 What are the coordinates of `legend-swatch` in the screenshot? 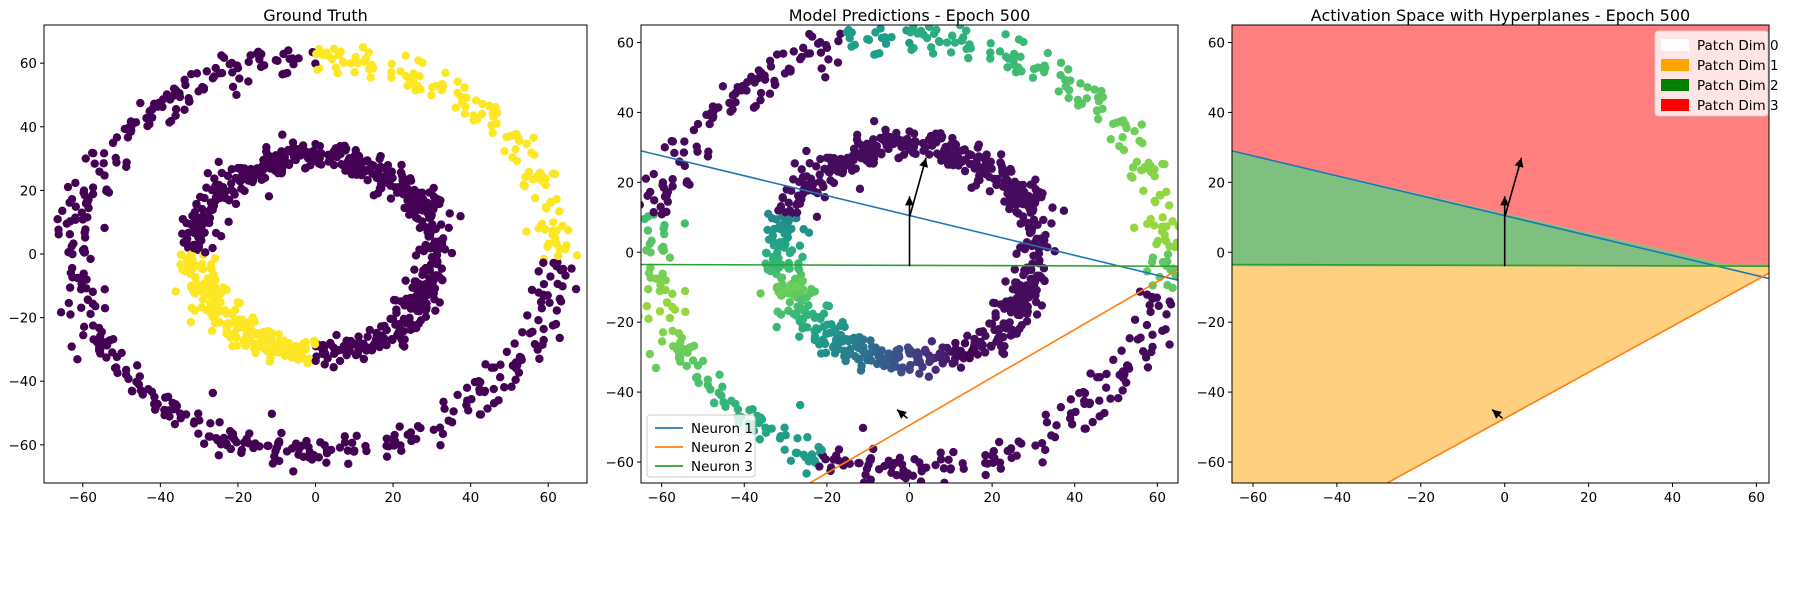 It's located at (1675, 45).